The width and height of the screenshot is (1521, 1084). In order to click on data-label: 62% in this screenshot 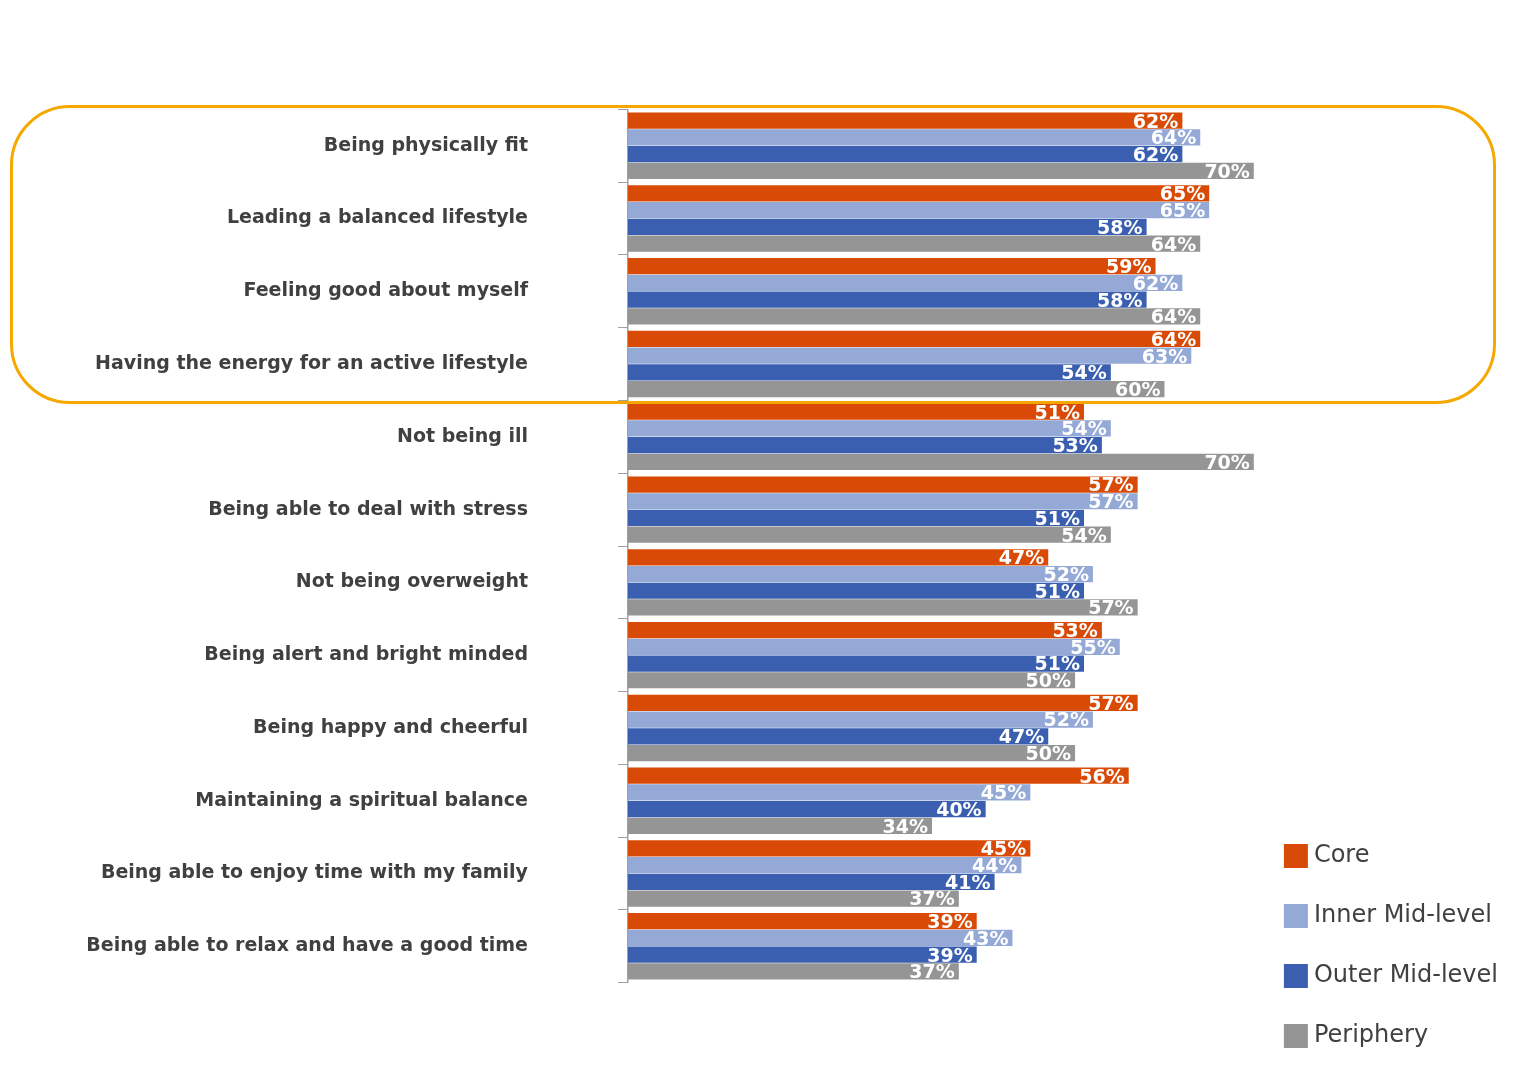, I will do `click(1155, 154)`.